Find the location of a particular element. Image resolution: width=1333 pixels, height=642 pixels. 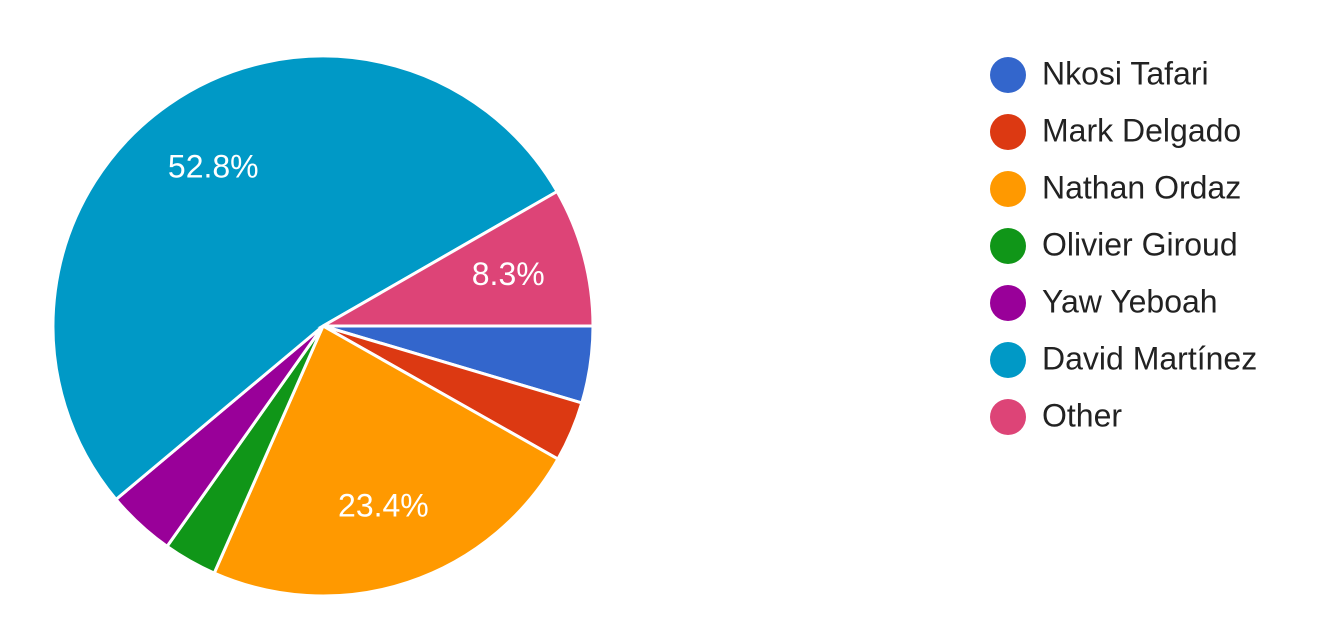

legend-label: Nathan Ordaz is located at coordinates (1141, 187).